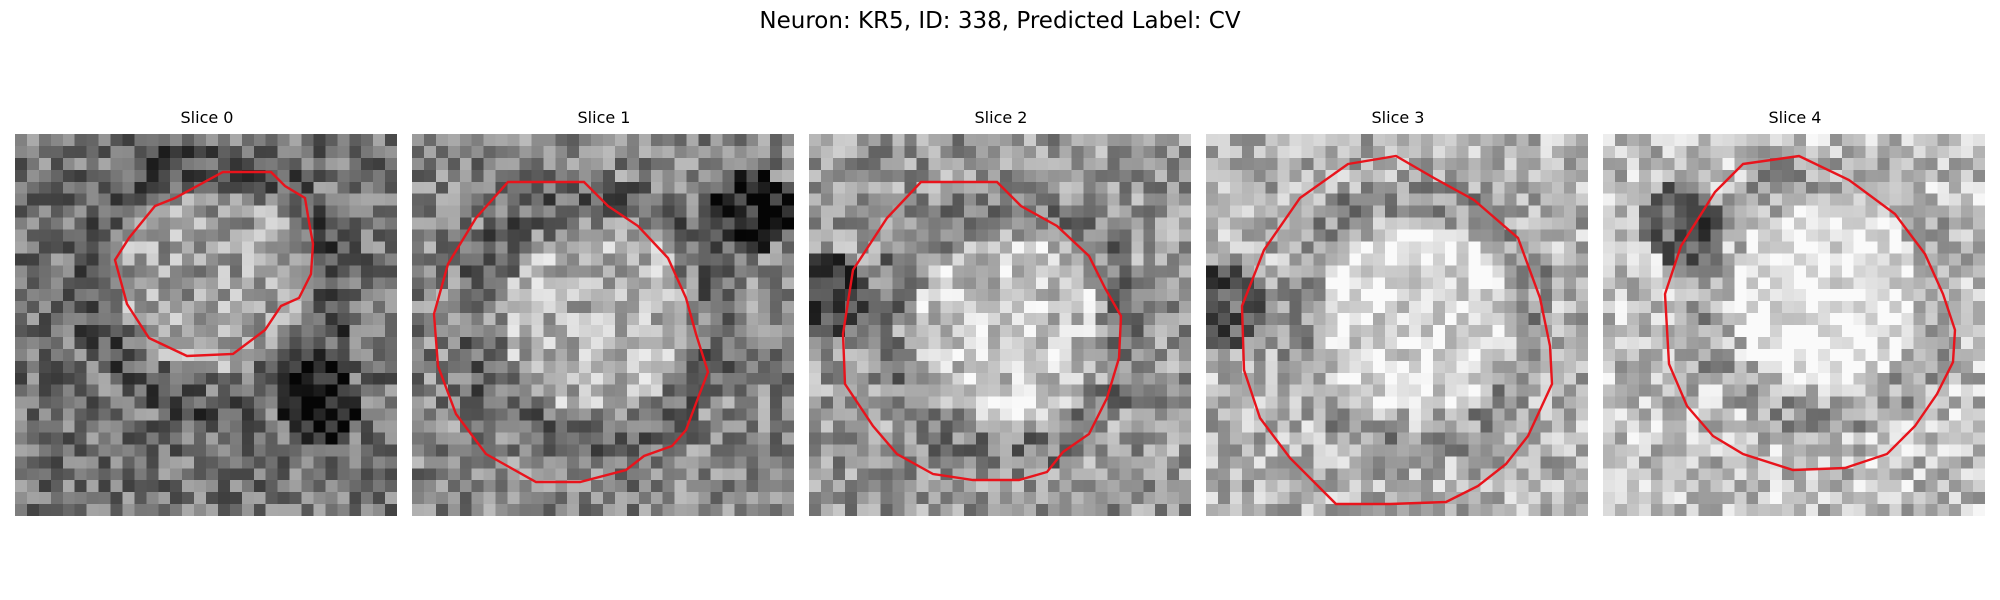 This screenshot has height=600, width=2000. I want to click on slice-title: Slice 3, so click(1398, 117).